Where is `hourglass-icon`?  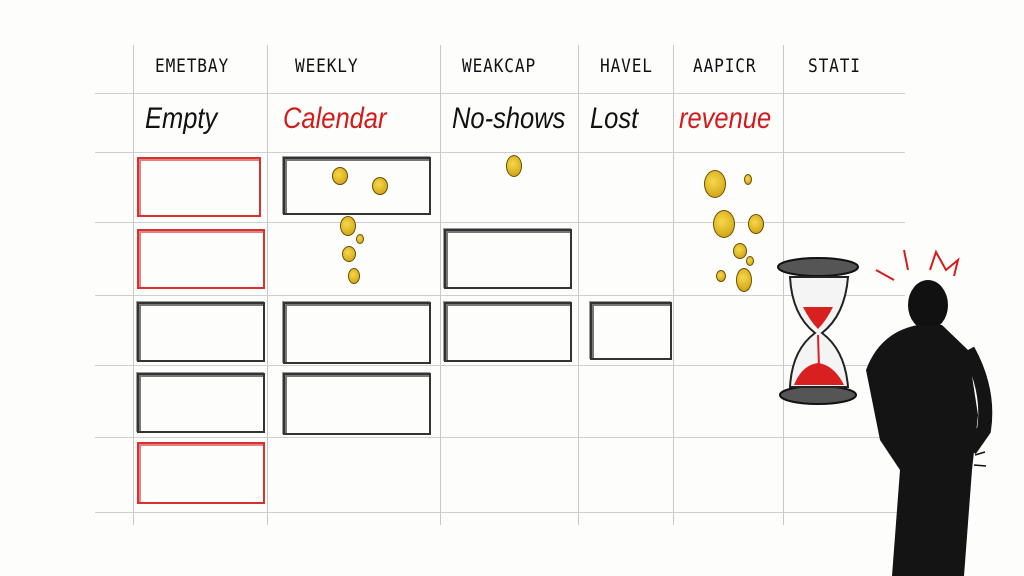
hourglass-icon is located at coordinates (818, 331).